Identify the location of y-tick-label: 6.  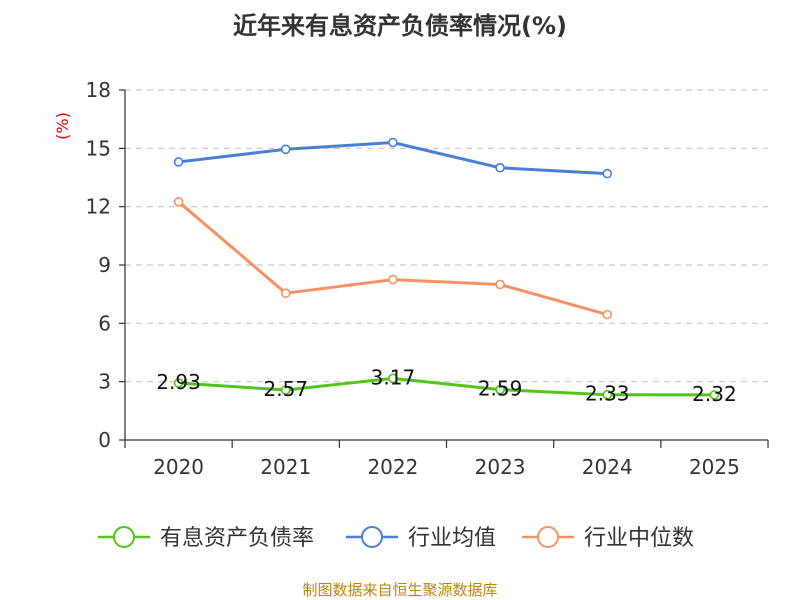
(104, 323).